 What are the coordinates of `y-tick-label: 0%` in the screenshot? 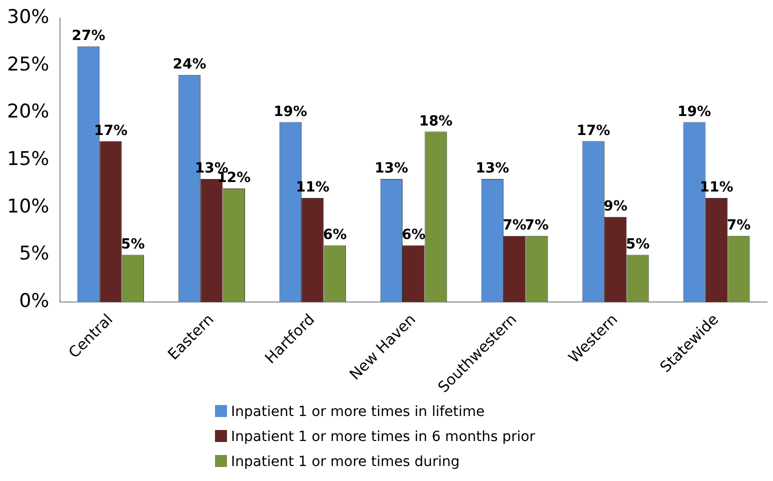 It's located at (34, 301).